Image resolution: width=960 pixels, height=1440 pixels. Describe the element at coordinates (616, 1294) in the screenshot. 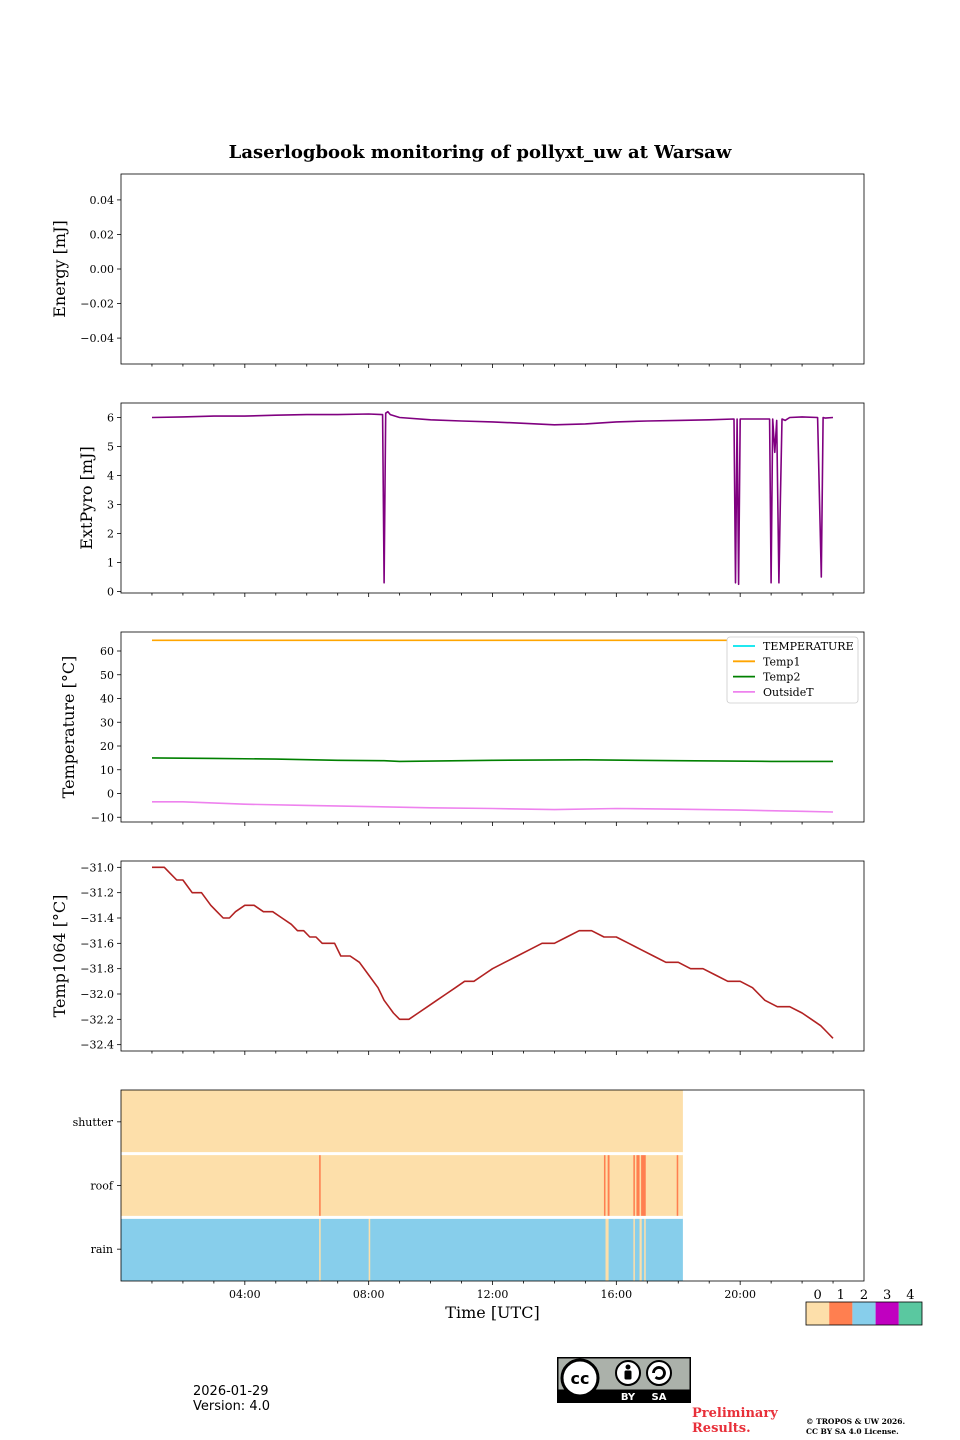

I see `x-tick-label: 16:00` at that location.